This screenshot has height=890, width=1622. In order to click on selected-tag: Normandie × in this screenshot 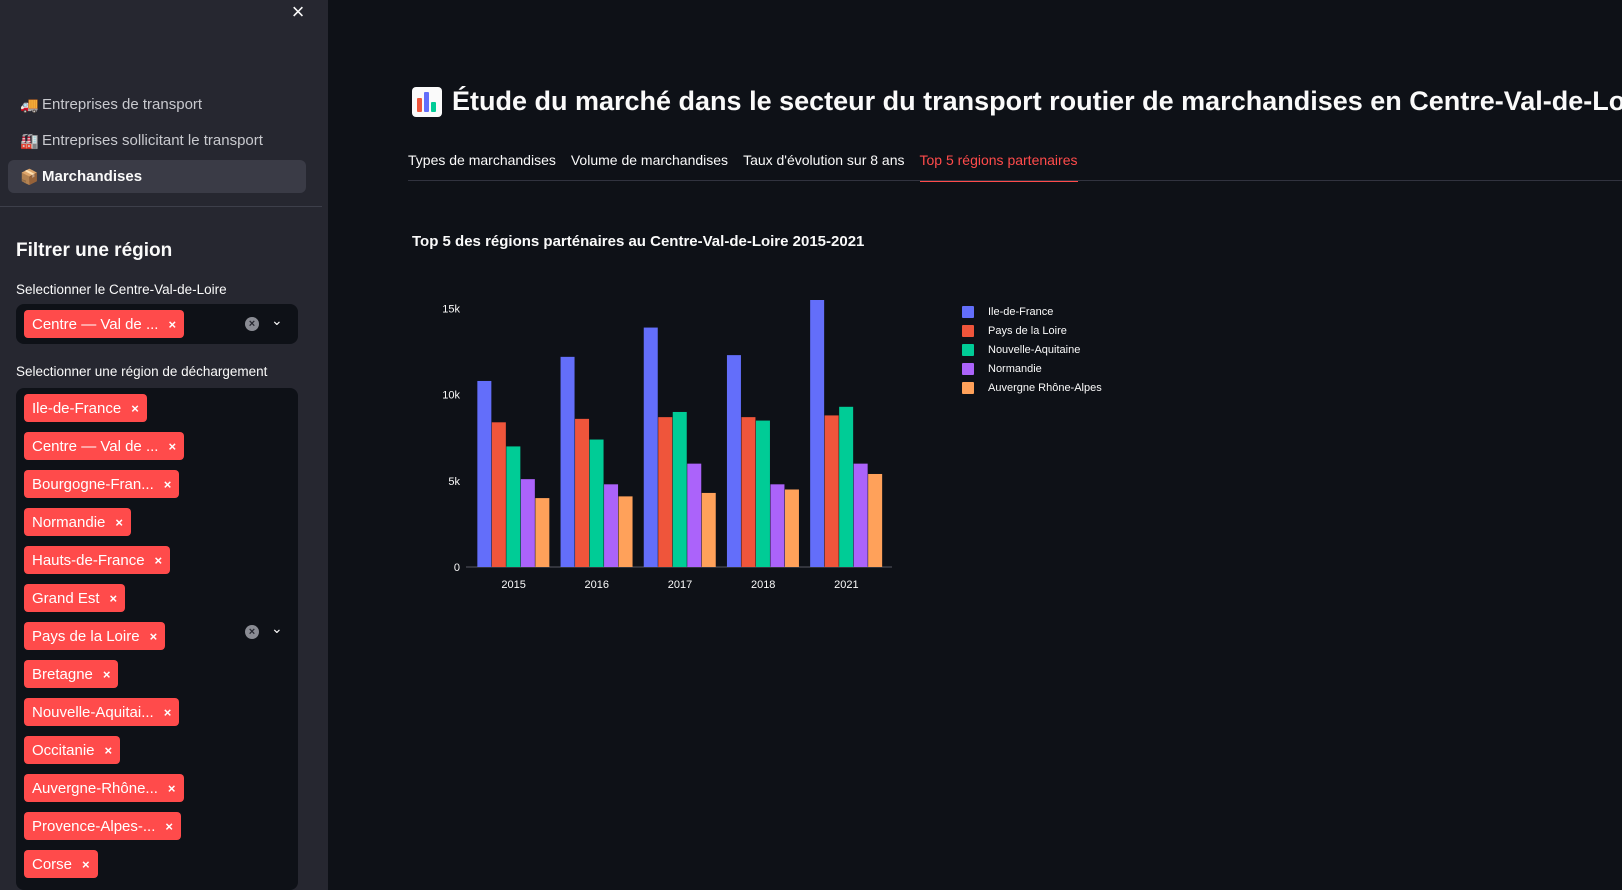, I will do `click(77, 522)`.